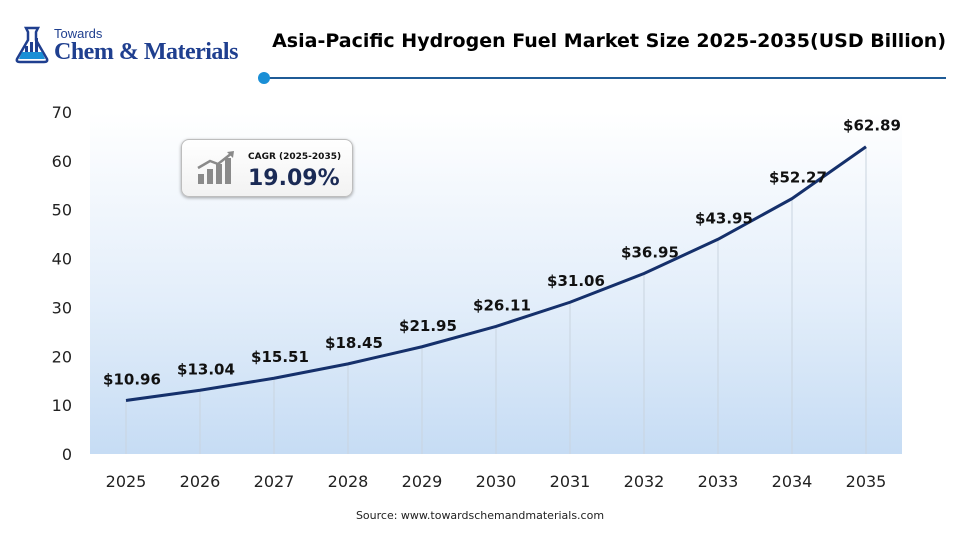  I want to click on data-label: $21.95, so click(428, 326).